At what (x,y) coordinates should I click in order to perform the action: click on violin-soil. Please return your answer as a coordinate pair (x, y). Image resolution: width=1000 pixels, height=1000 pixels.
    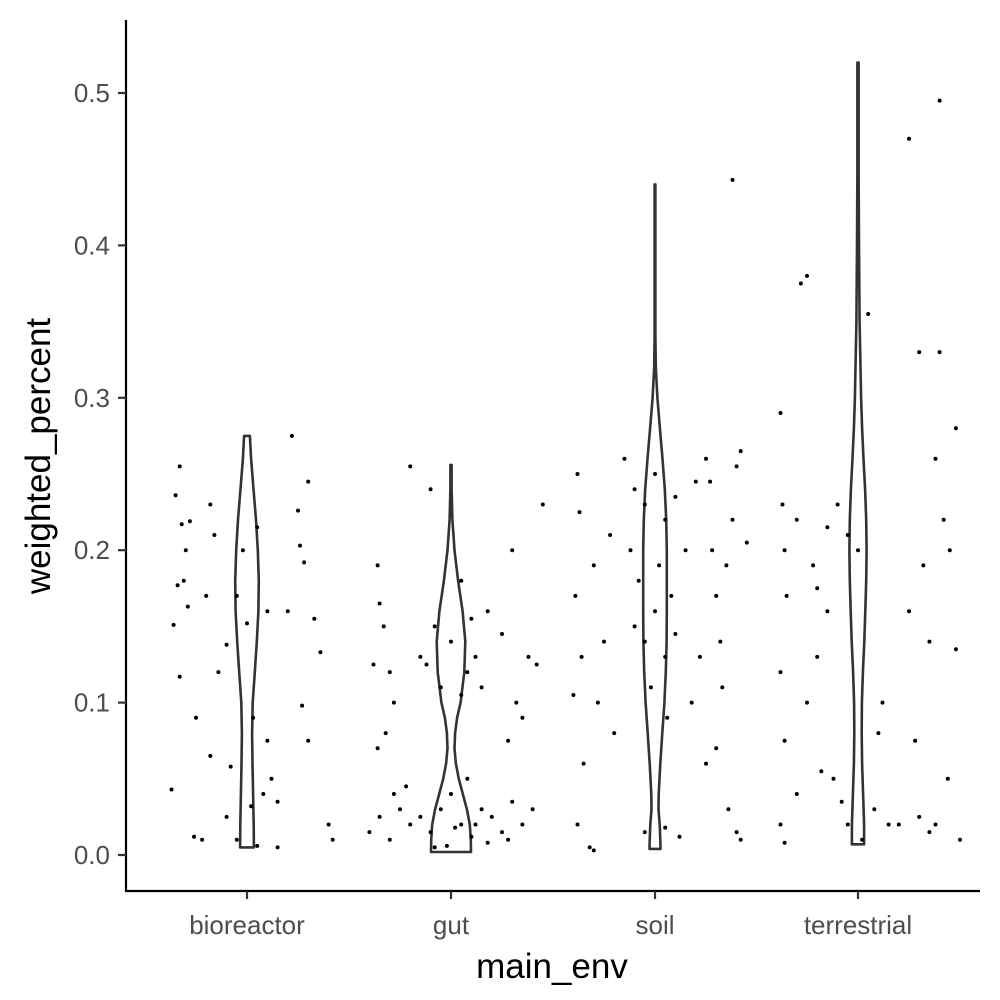
    Looking at the image, I should click on (655, 517).